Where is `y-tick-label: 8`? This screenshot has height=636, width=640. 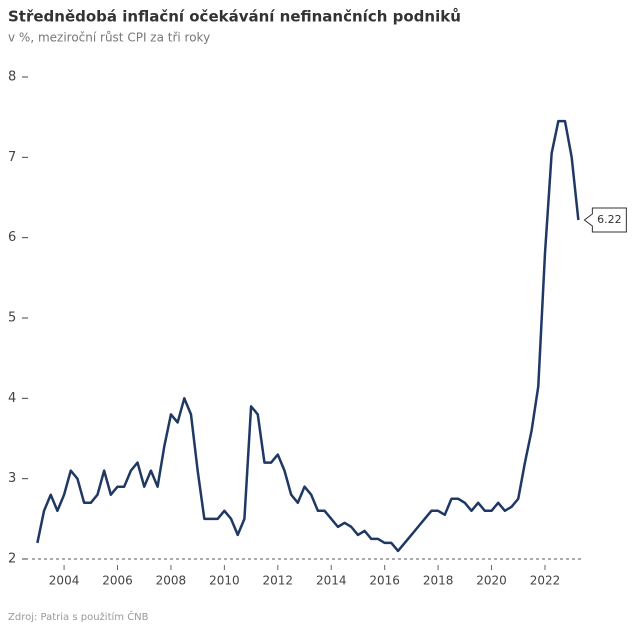 y-tick-label: 8 is located at coordinates (12, 77).